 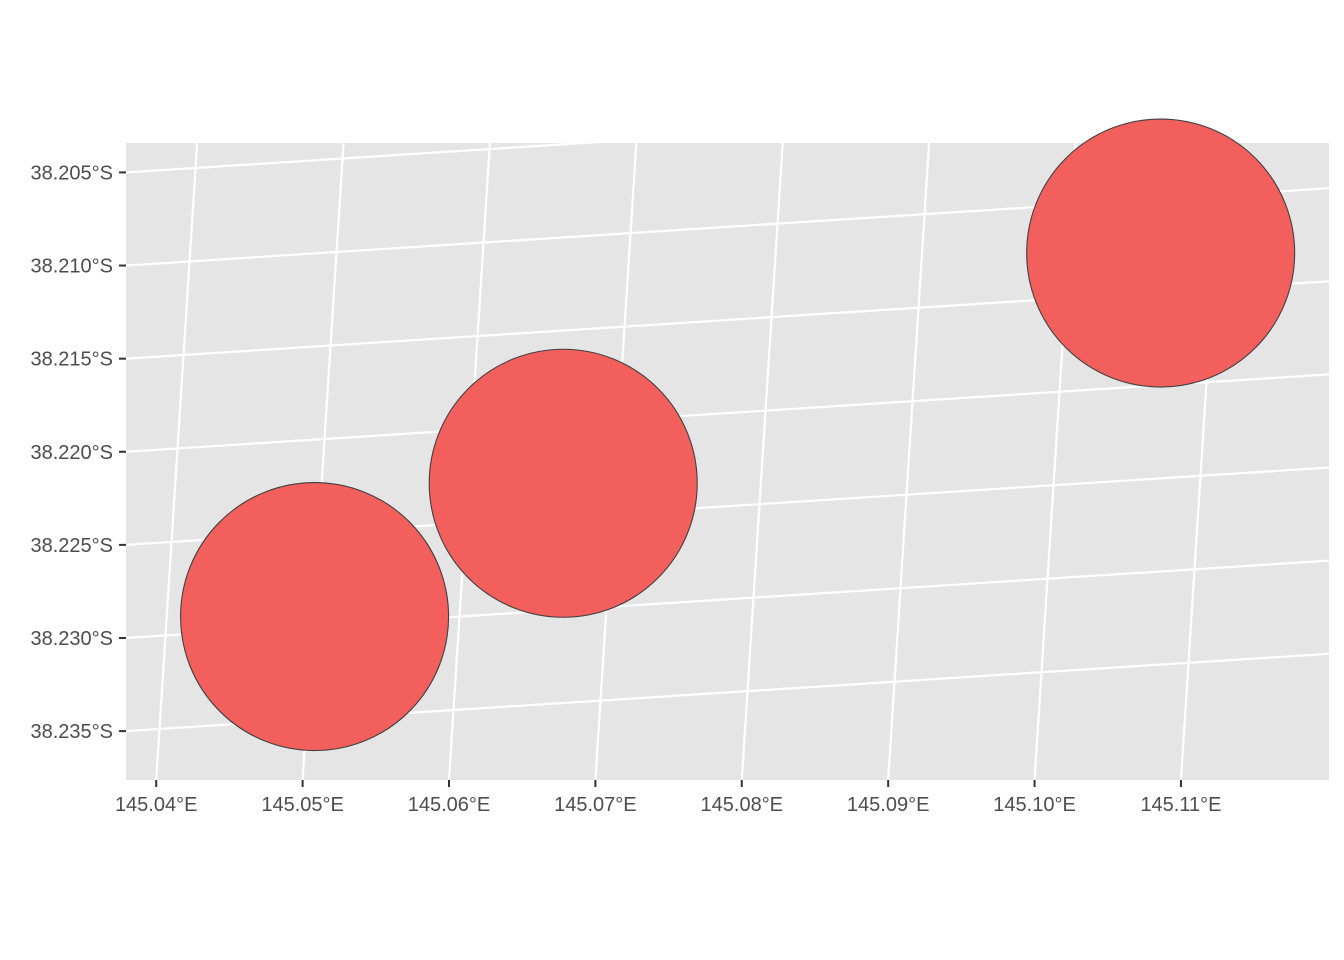 I want to click on y-tick-label-0: 38.205°S, so click(x=71, y=173).